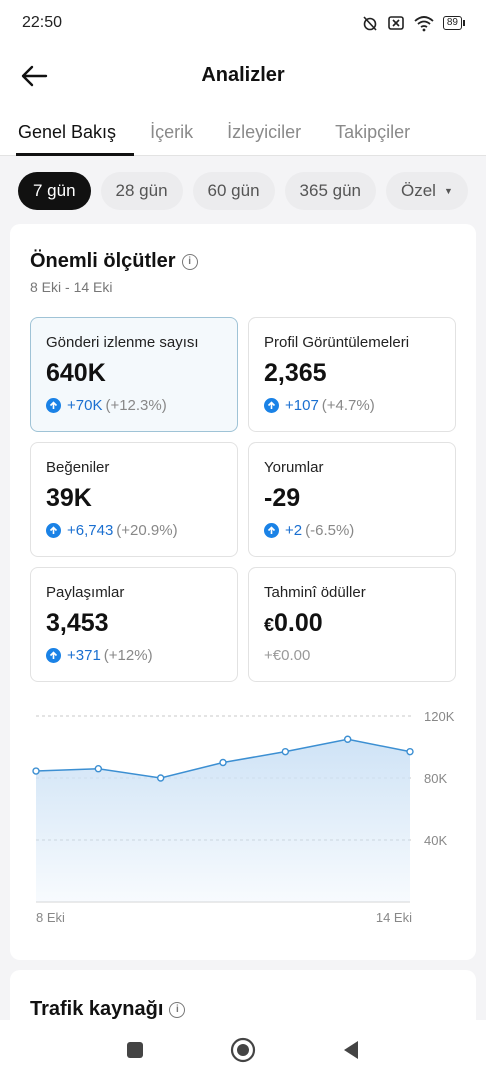 The image size is (486, 1080). Describe the element at coordinates (302, 405) in the screenshot. I see `change-value: +107` at that location.